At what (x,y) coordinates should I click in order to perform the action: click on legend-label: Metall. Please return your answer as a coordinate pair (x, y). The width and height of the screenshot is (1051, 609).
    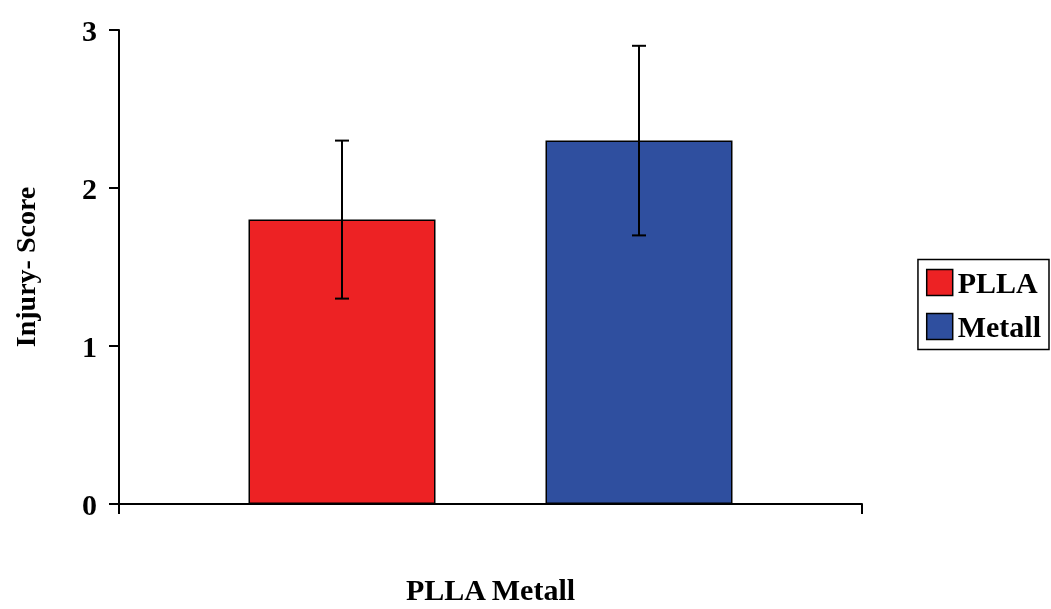
    Looking at the image, I should click on (999, 326).